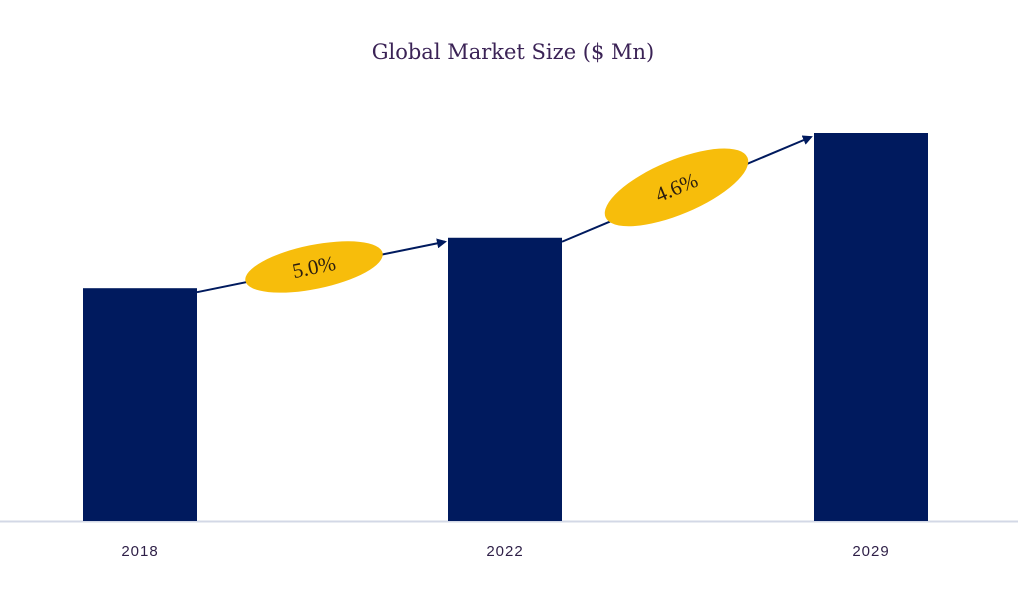  Describe the element at coordinates (140, 404) in the screenshot. I see `bar-2018` at that location.